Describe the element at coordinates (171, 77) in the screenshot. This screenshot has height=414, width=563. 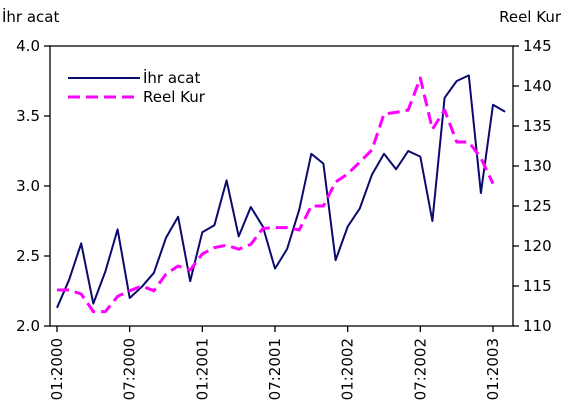
I see `legend-label-ihracat: İhr acat` at that location.